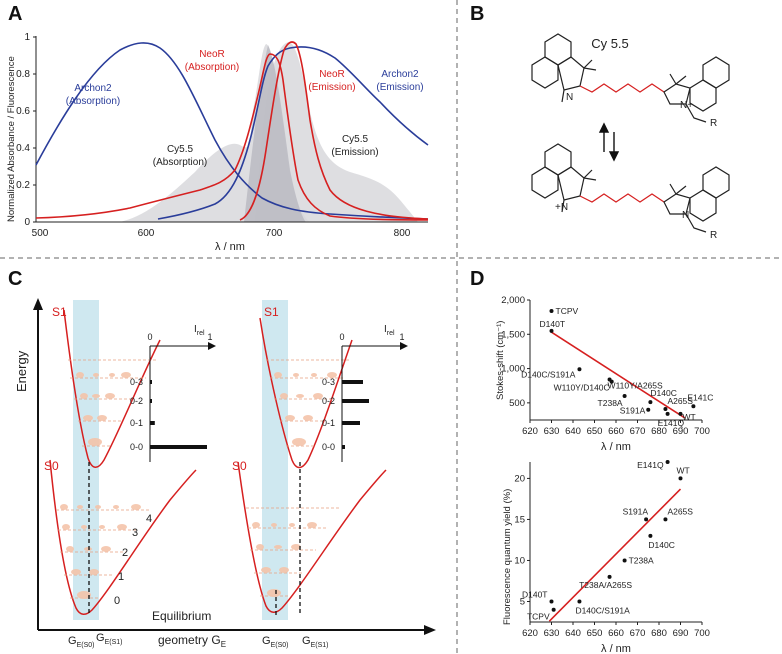  I want to click on cy55-emission-area, so click(336, 132).